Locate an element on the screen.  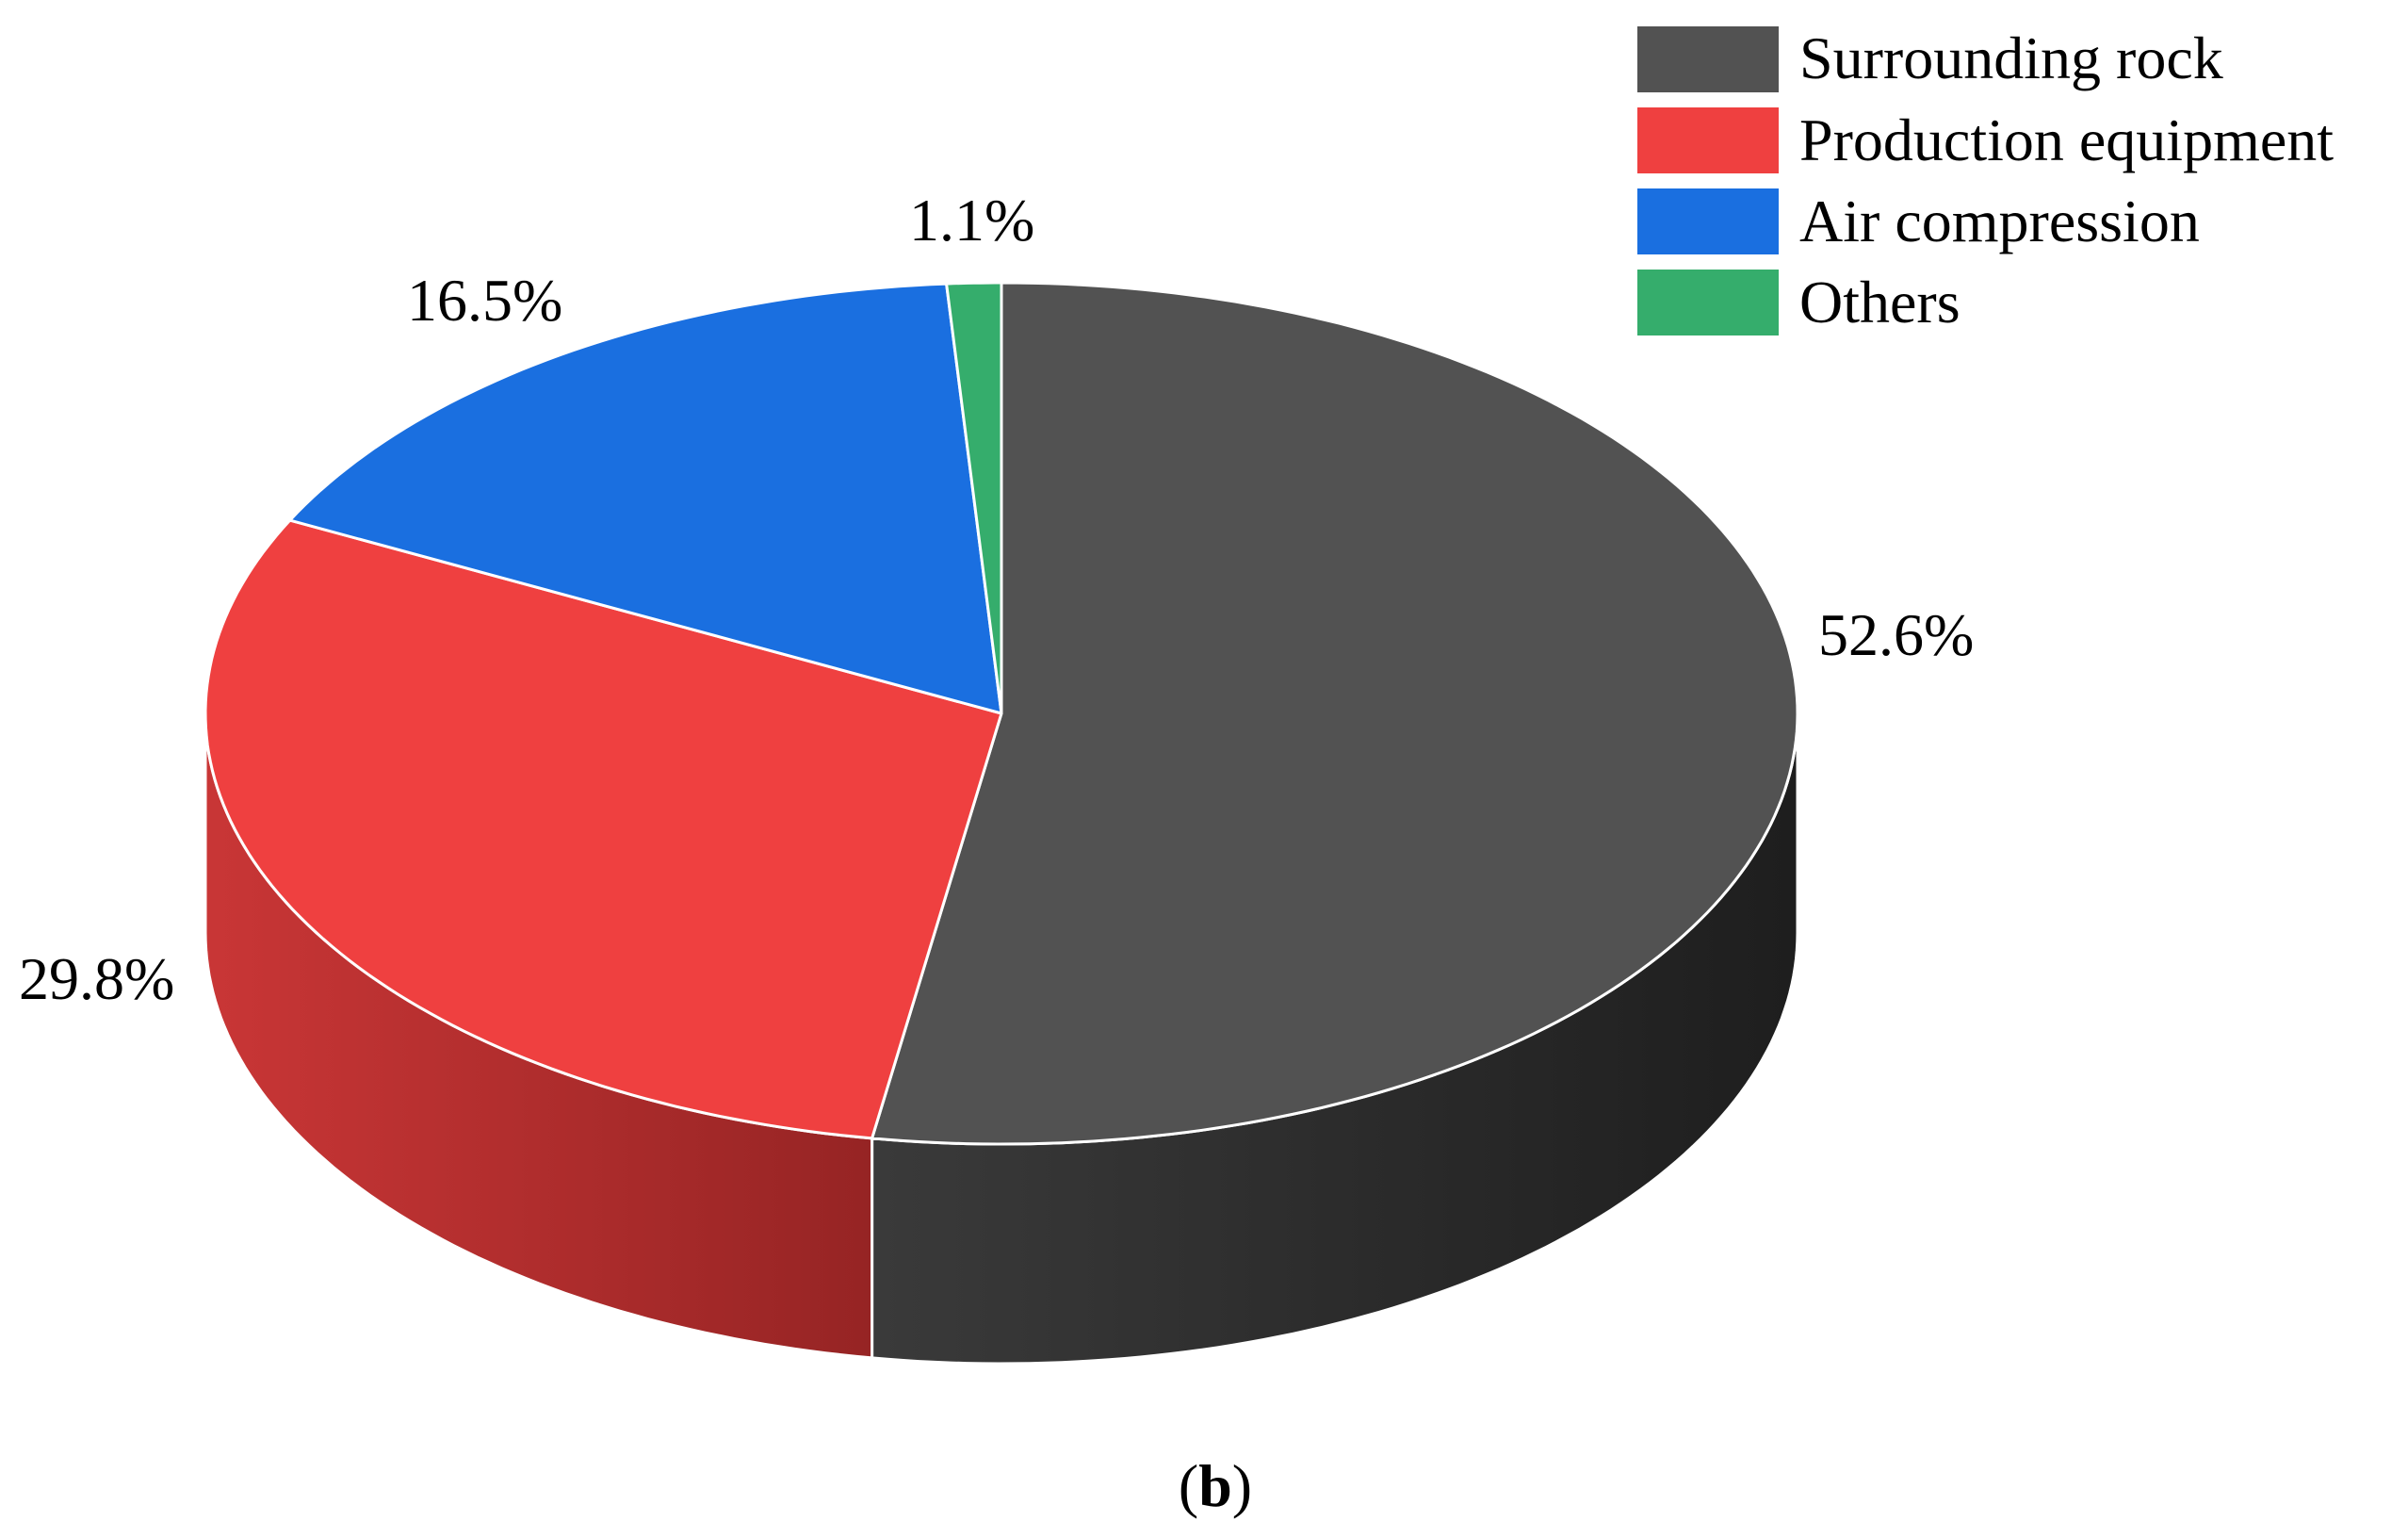
slice-label-production-equipment: 29.8% is located at coordinates (96, 978).